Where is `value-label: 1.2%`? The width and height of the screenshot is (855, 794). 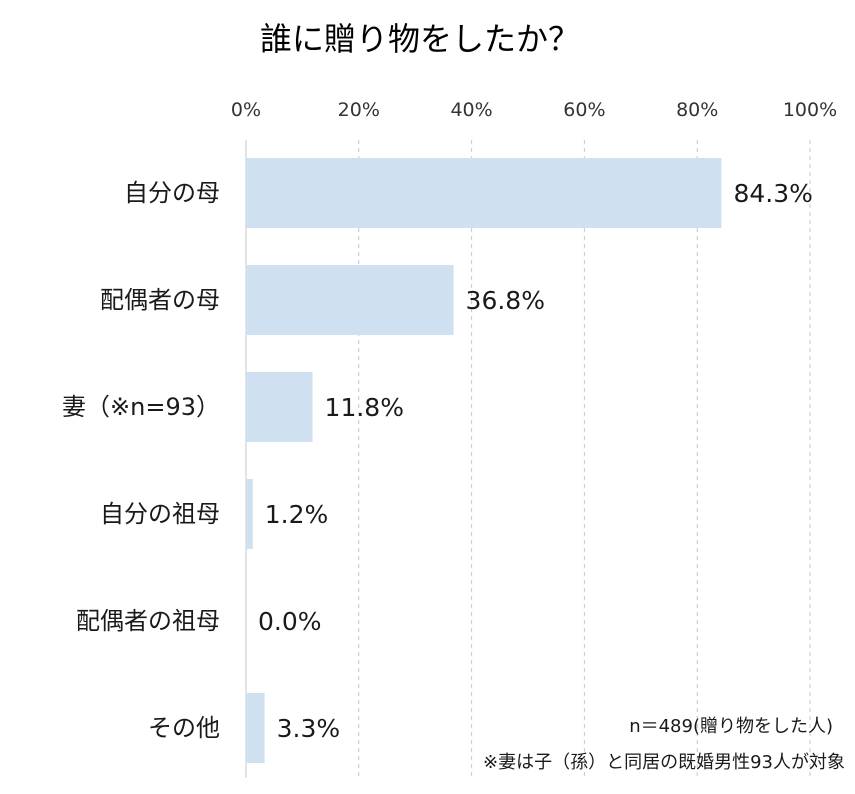
value-label: 1.2% is located at coordinates (297, 514).